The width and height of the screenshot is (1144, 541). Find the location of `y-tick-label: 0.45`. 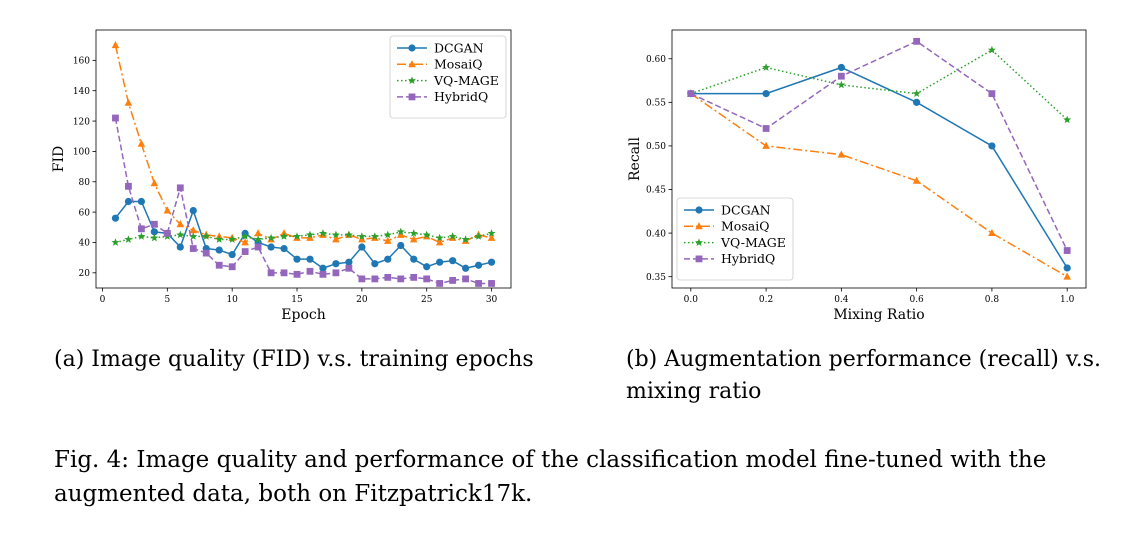

y-tick-label: 0.45 is located at coordinates (656, 191).